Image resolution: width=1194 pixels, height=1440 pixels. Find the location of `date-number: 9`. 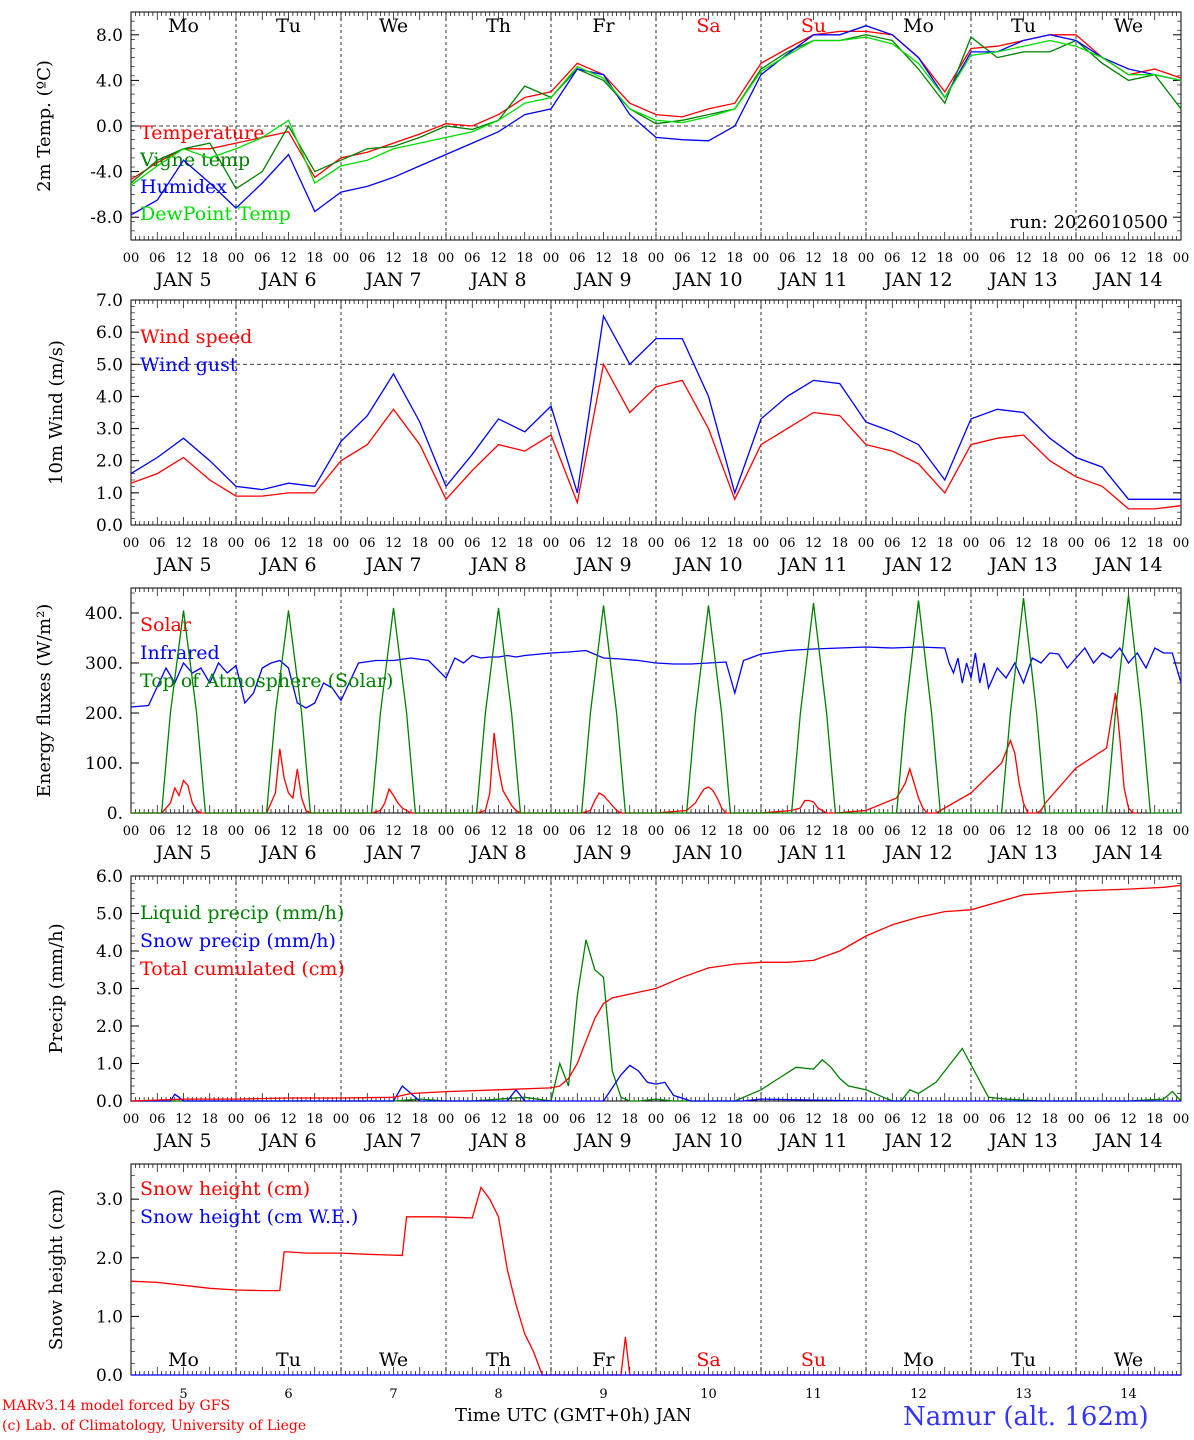

date-number: 9 is located at coordinates (603, 1394).